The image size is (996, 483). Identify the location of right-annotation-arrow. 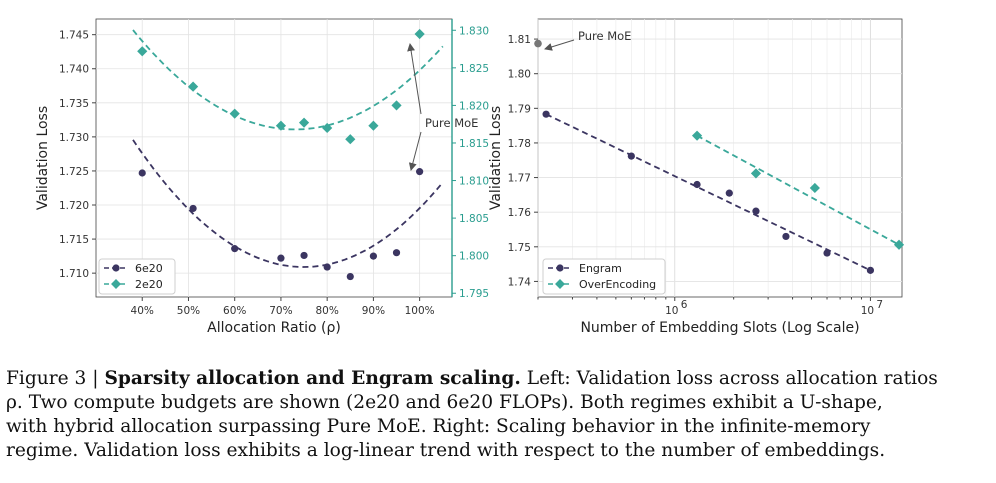
(559, 45).